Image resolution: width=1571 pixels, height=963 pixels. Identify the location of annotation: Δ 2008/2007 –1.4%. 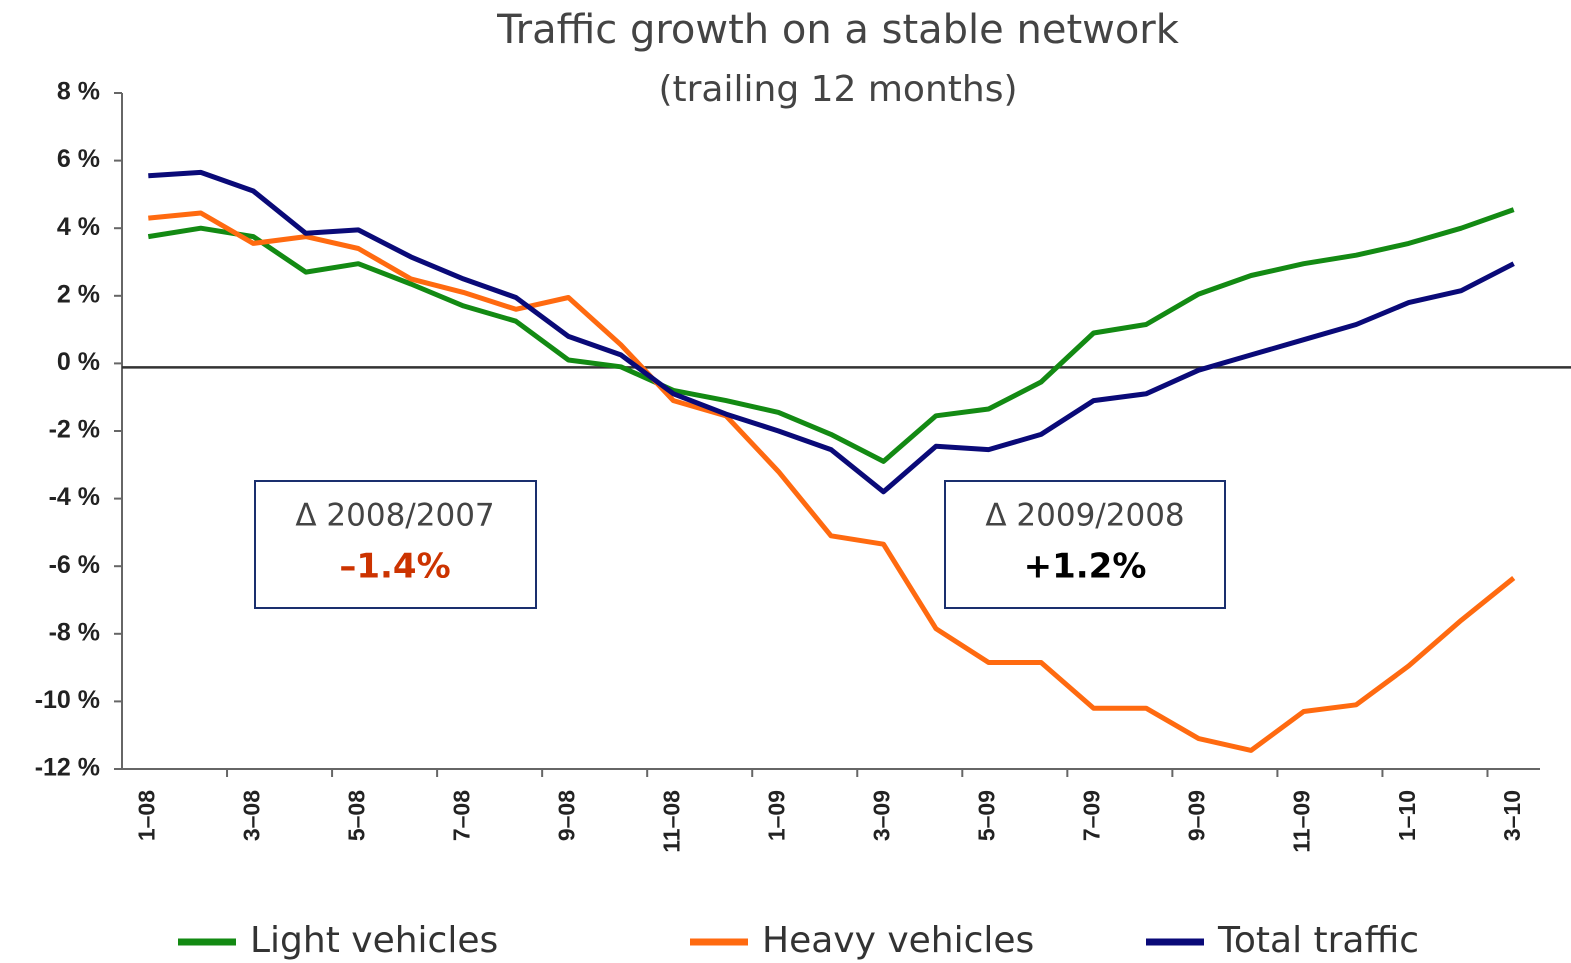
(395, 544).